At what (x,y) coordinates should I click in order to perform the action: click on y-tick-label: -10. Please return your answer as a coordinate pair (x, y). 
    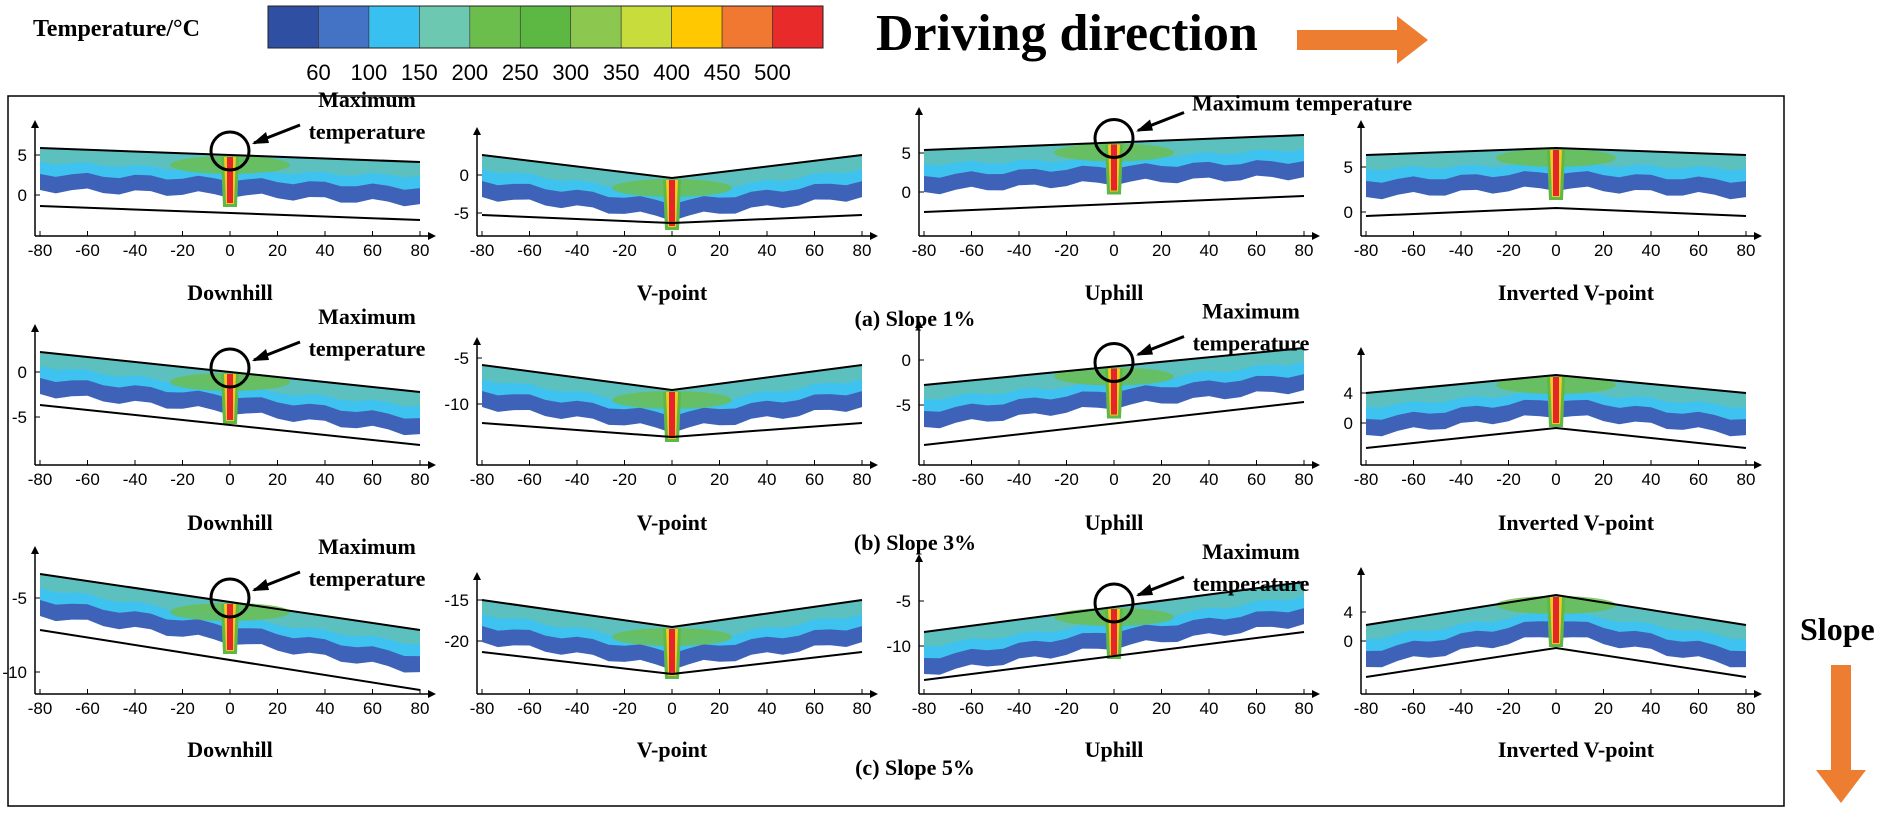
    Looking at the image, I should click on (14, 672).